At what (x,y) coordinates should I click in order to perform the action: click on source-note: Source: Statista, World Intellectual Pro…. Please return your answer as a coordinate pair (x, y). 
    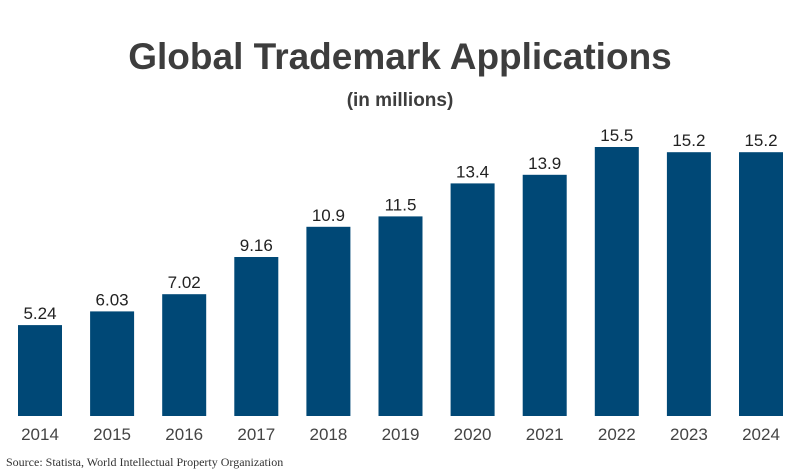
    Looking at the image, I should click on (145, 462).